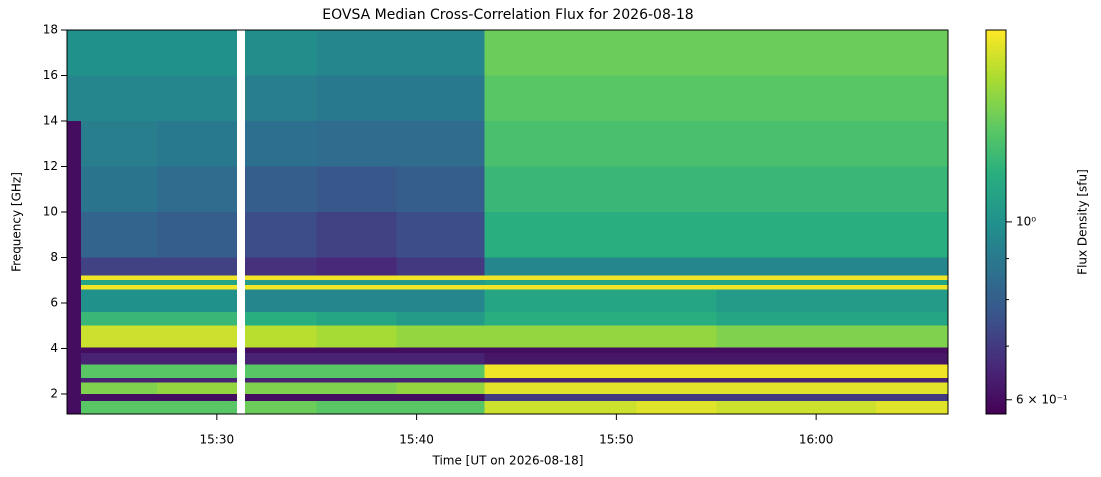 The image size is (1101, 477). Describe the element at coordinates (54, 302) in the screenshot. I see `y-tick-label: 6` at that location.